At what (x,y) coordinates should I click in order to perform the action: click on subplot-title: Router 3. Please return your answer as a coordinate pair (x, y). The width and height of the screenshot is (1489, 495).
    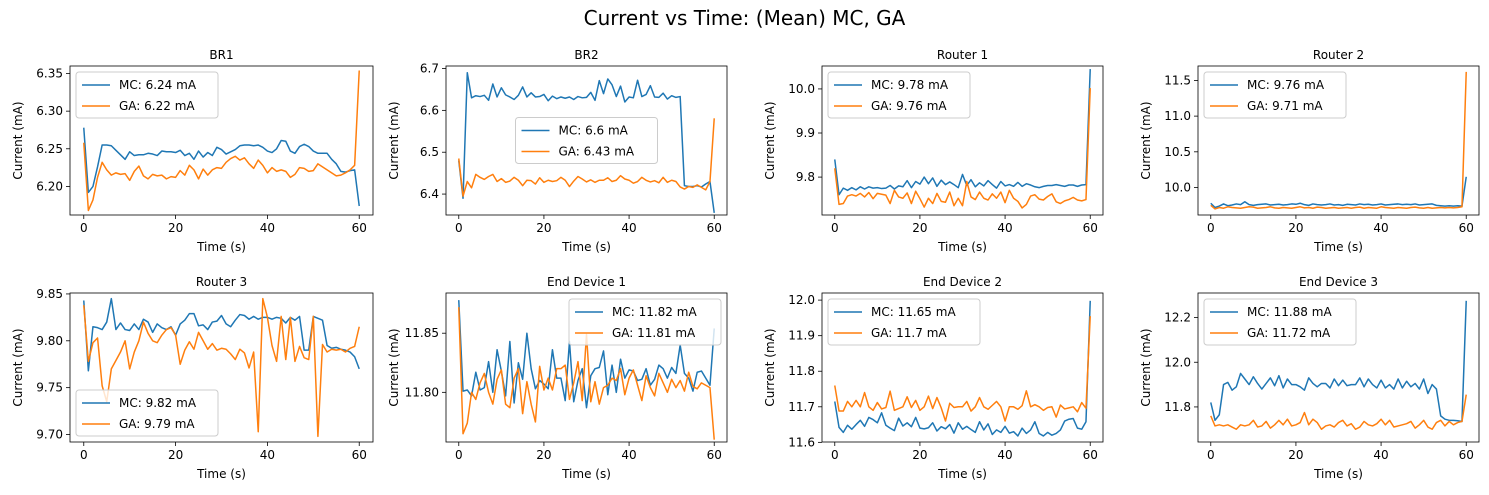
    Looking at the image, I should click on (221, 282).